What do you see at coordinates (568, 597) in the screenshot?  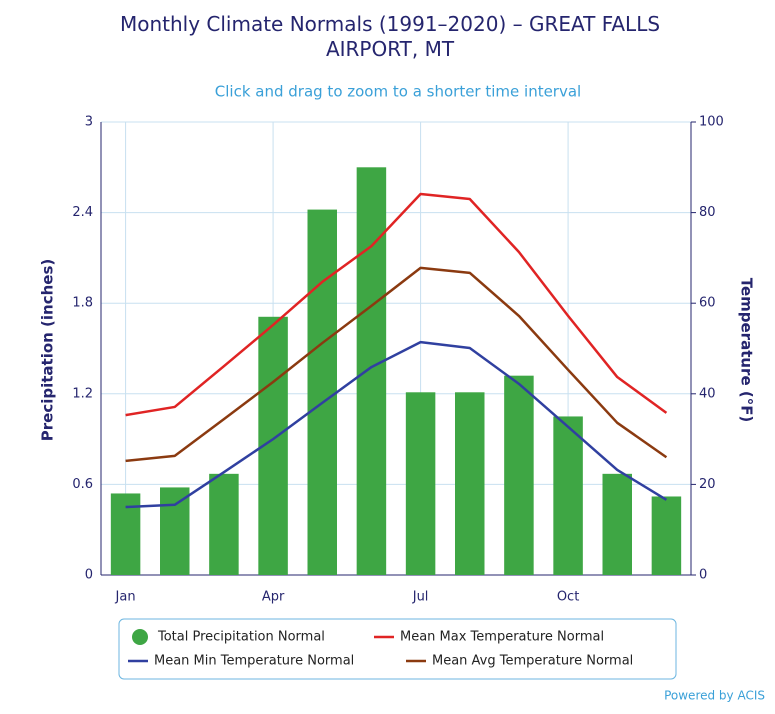 I see `x-tick-label: Oct` at bounding box center [568, 597].